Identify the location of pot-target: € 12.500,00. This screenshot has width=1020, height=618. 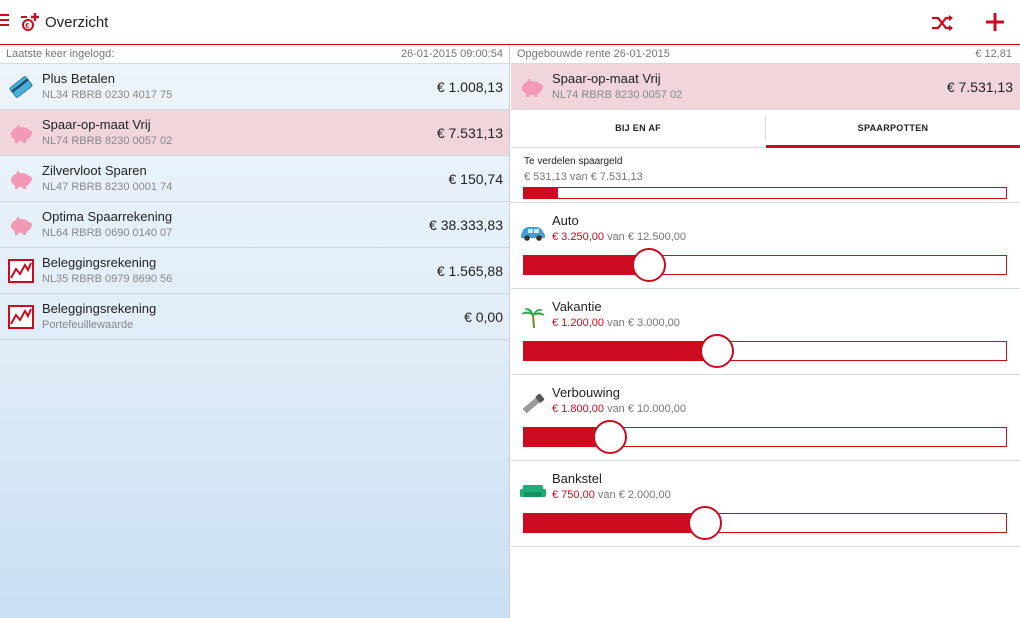
(656, 237).